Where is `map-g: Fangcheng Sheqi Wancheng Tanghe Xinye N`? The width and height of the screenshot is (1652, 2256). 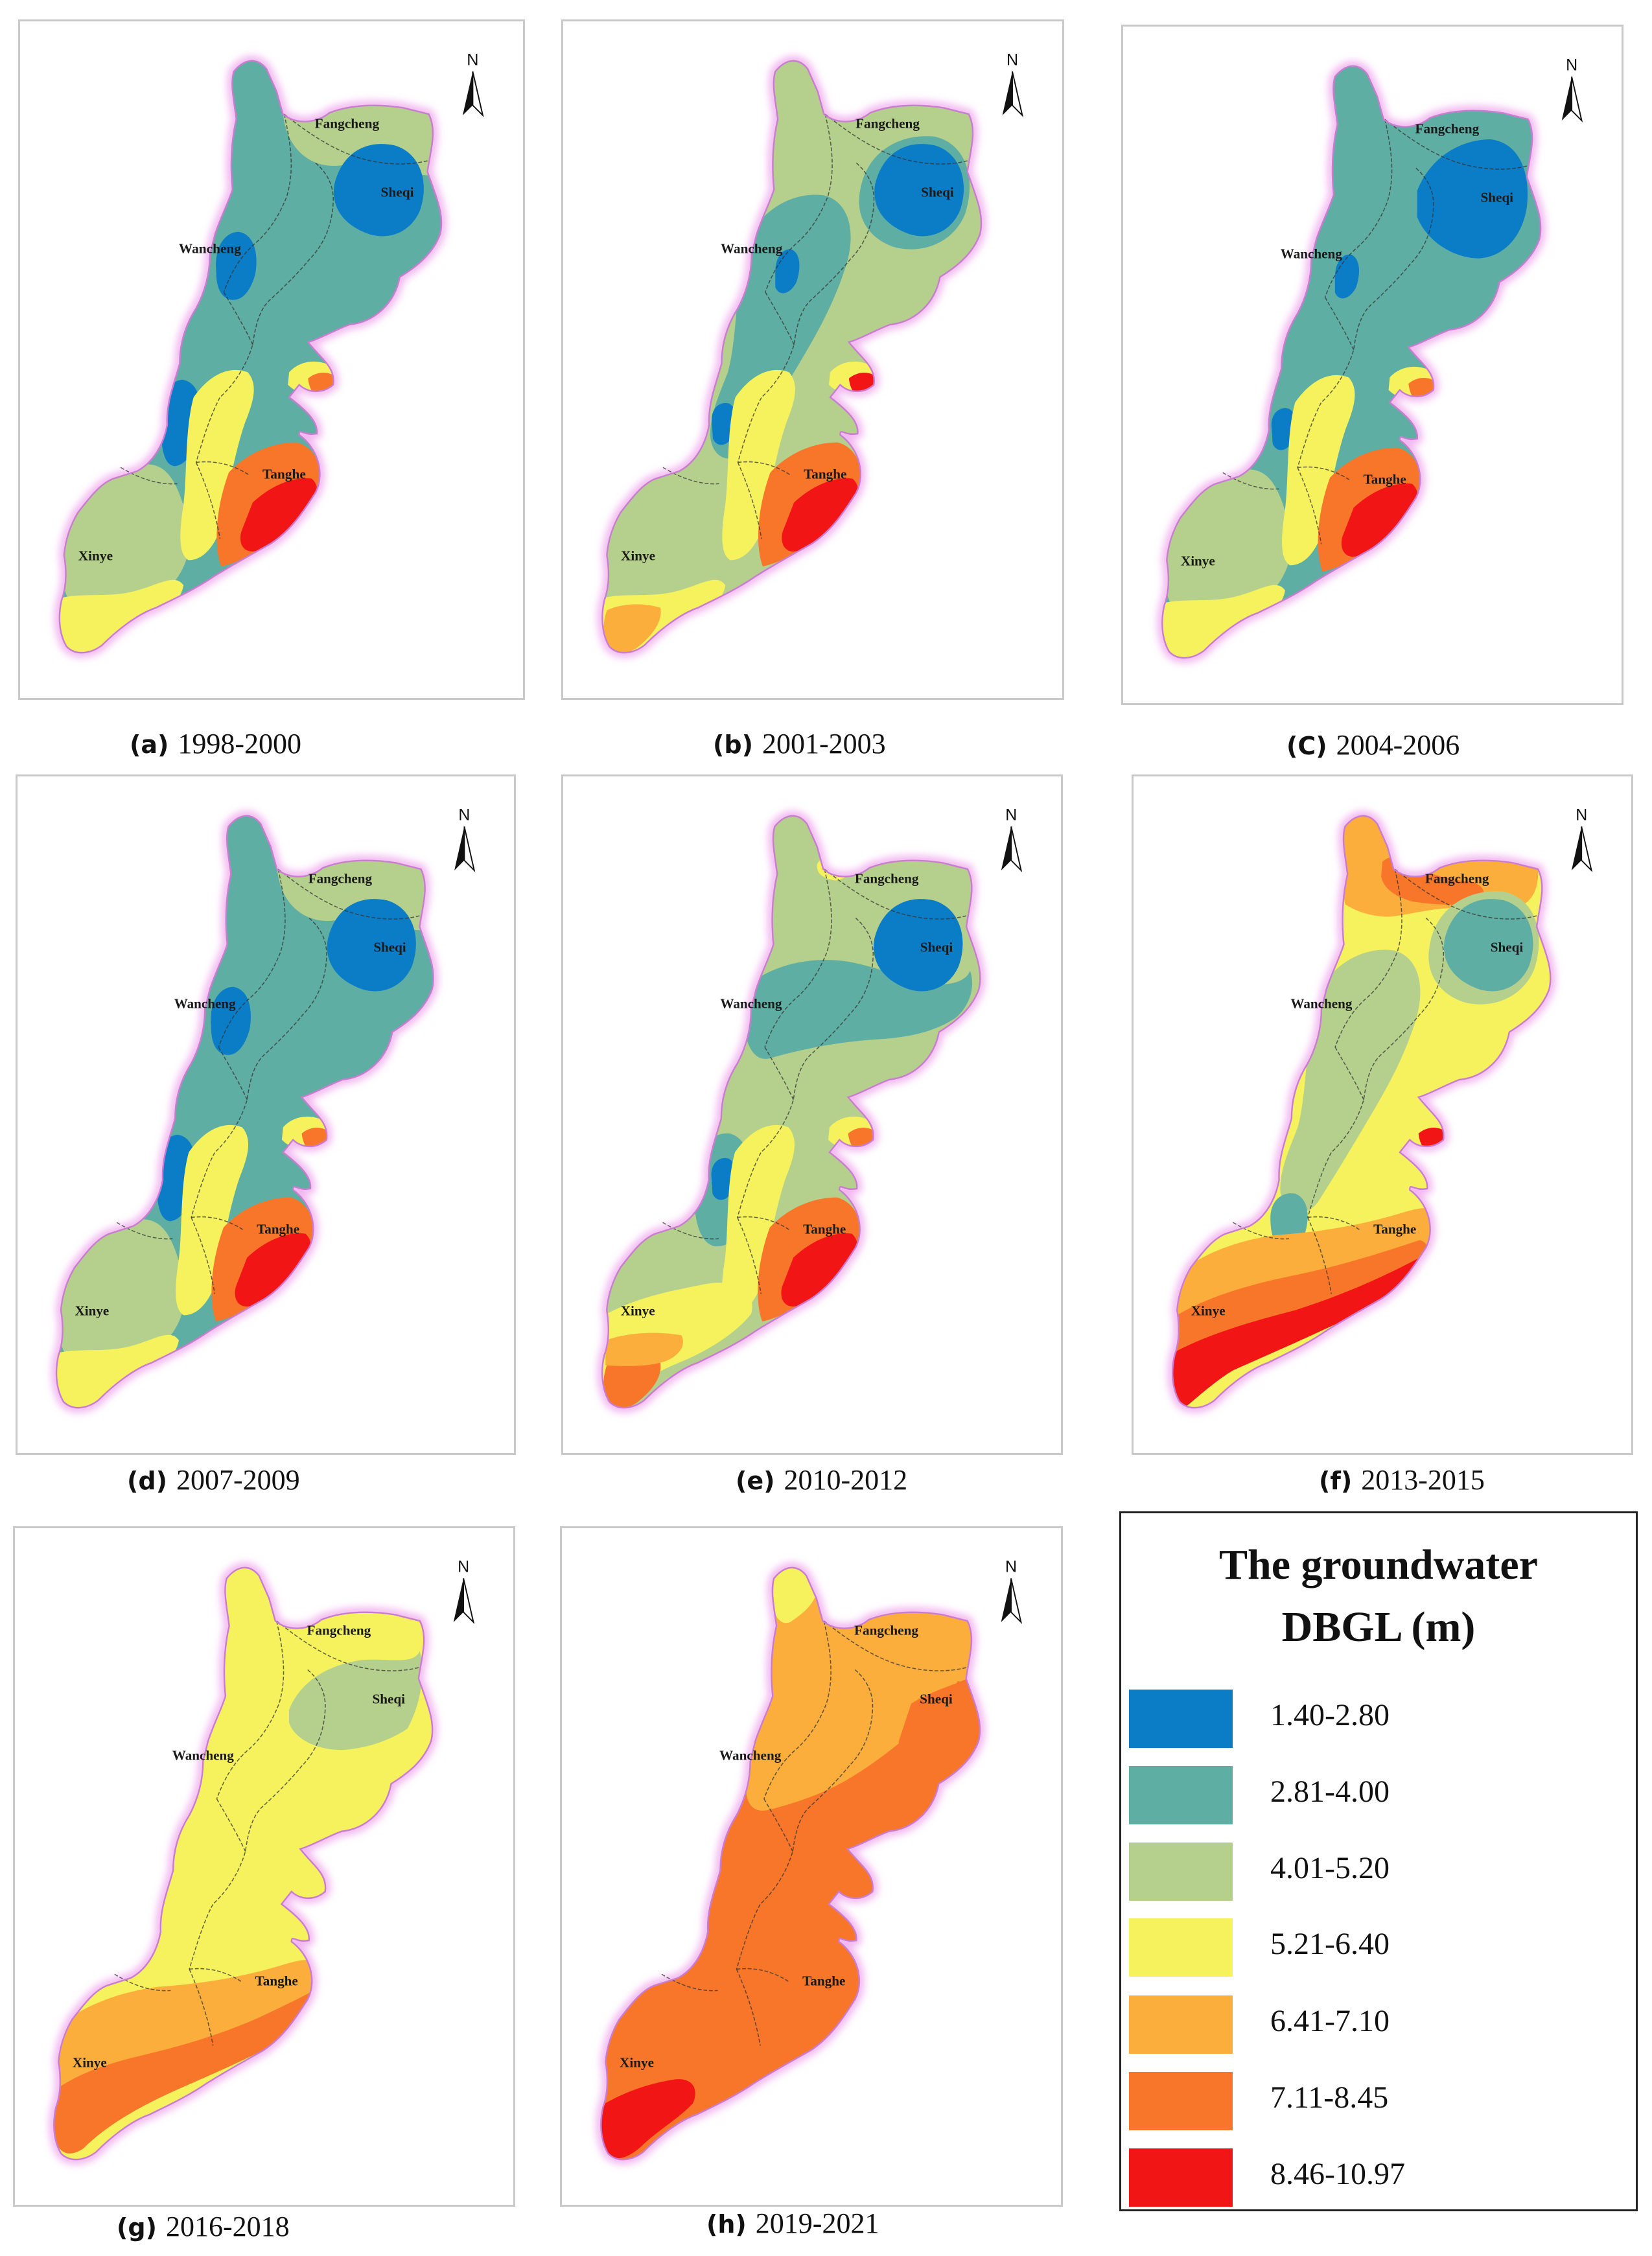
map-g: Fangcheng Sheqi Wancheng Tanghe Xinye N is located at coordinates (262, 1861).